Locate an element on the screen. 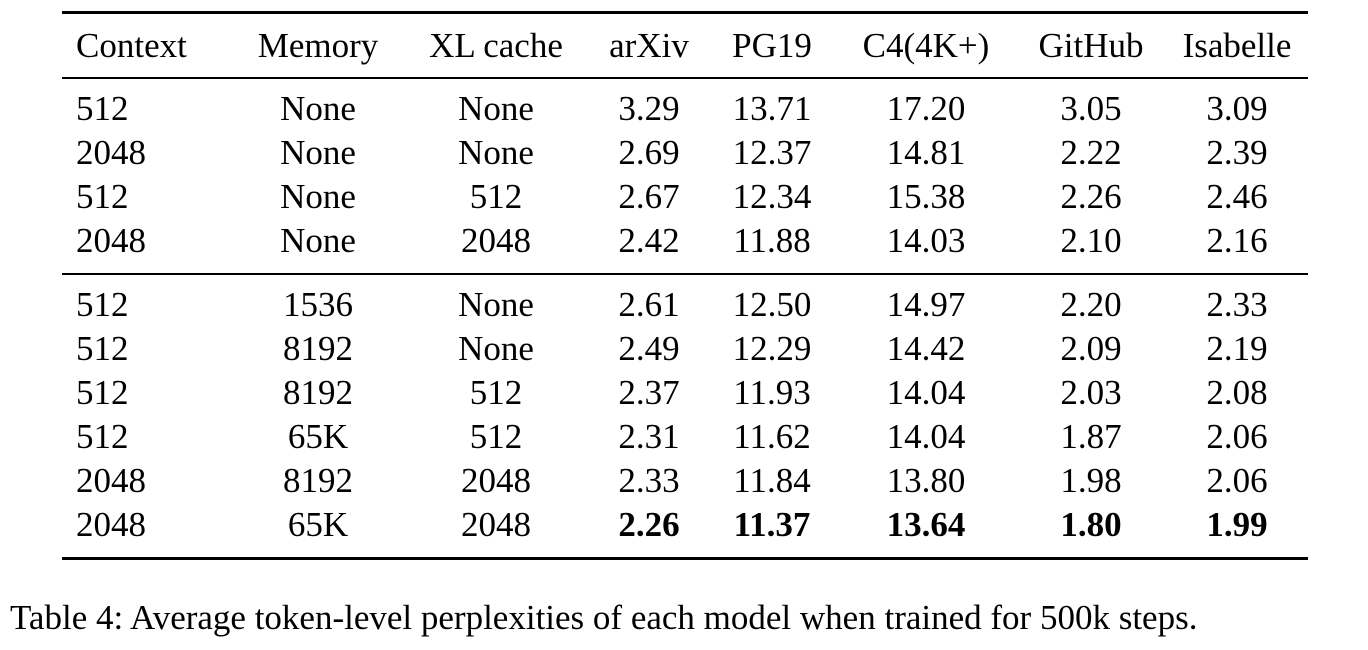  cell-c4: 14.03 is located at coordinates (926, 240).